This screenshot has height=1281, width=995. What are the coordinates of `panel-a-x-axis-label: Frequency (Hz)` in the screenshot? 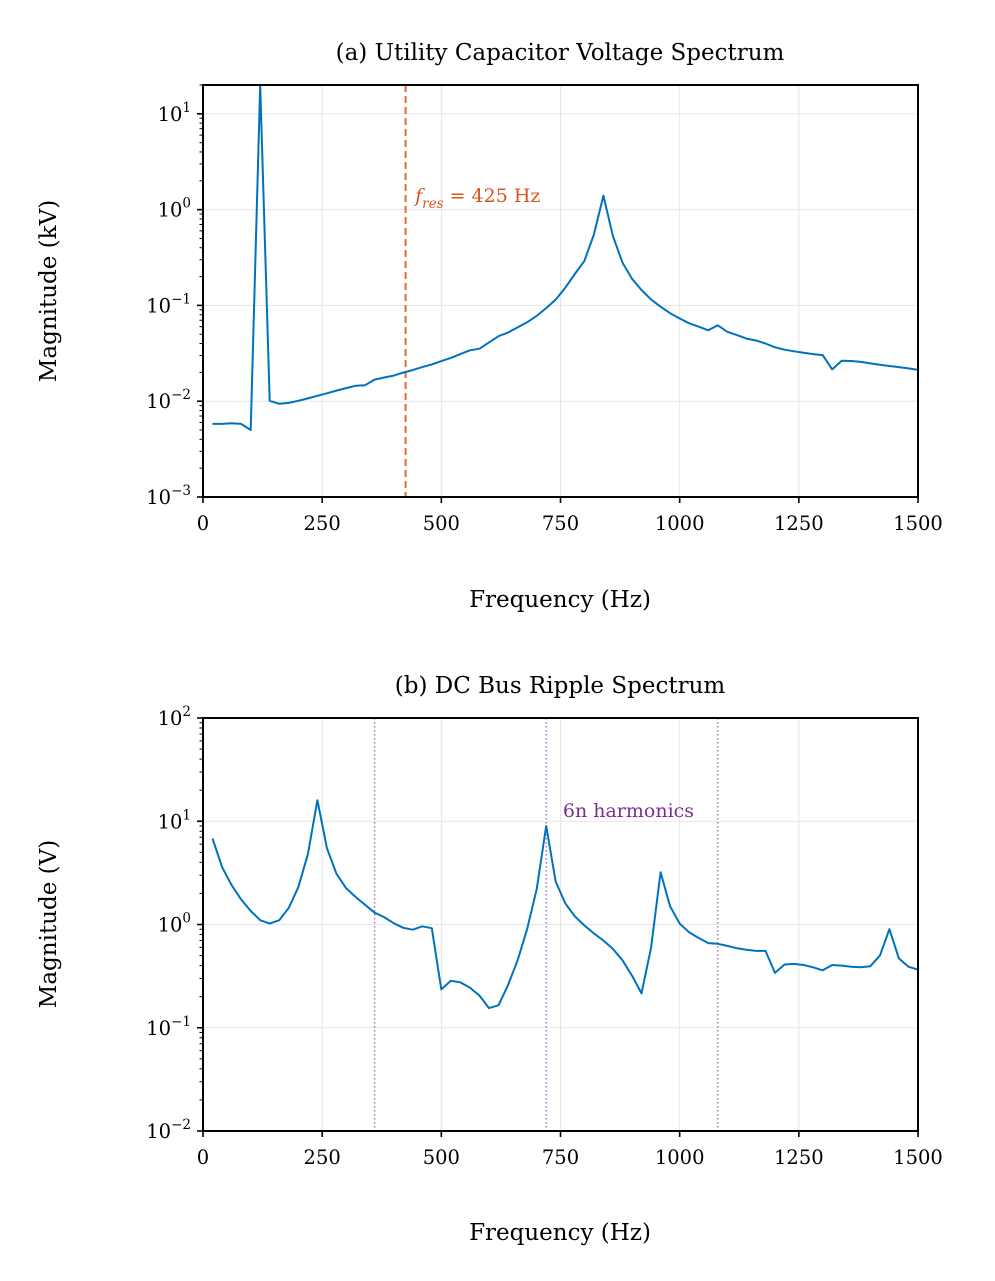 It's located at (560, 600).